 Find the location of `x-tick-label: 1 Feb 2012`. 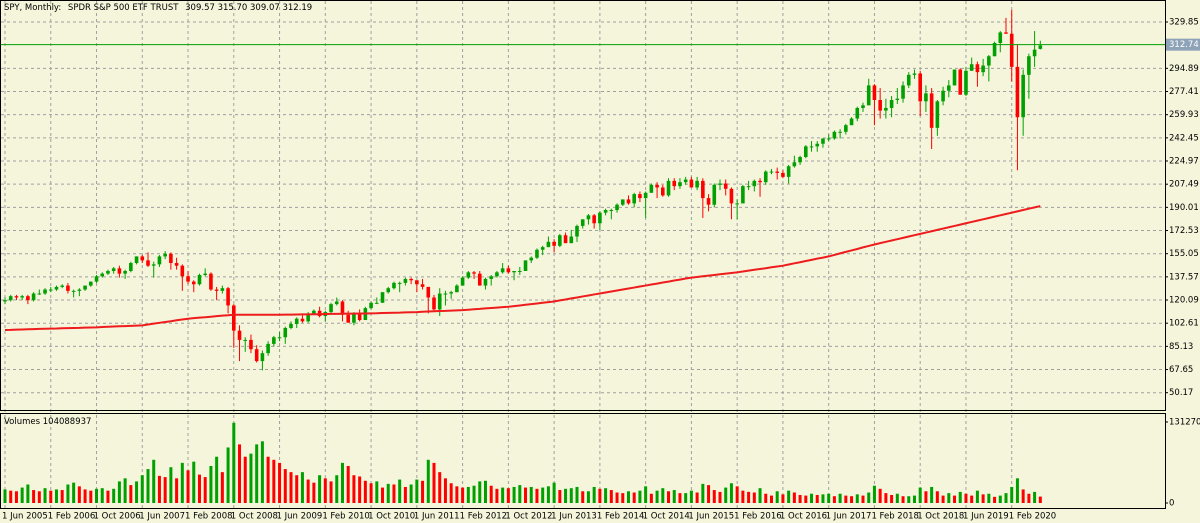

x-tick-label: 1 Feb 2012 is located at coordinates (484, 517).